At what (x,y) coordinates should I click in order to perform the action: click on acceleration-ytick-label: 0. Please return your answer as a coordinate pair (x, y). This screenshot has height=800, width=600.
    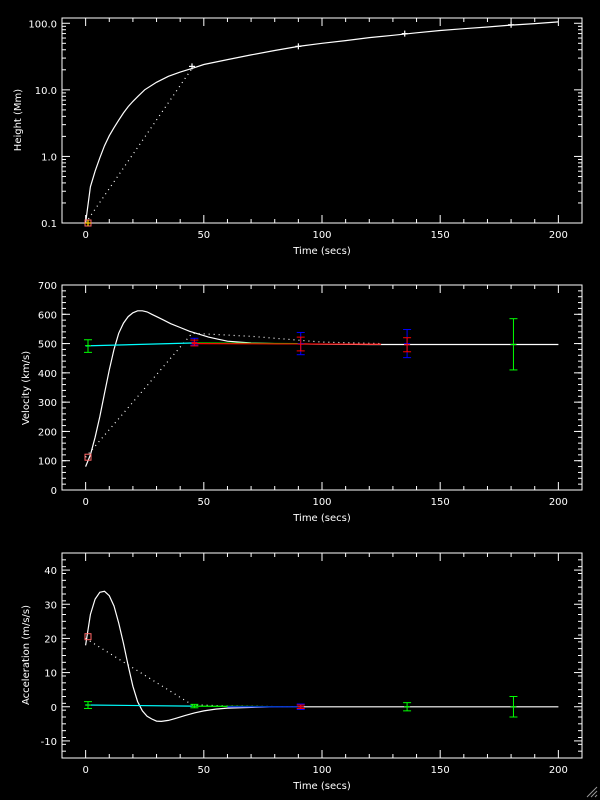
    Looking at the image, I should click on (54, 708).